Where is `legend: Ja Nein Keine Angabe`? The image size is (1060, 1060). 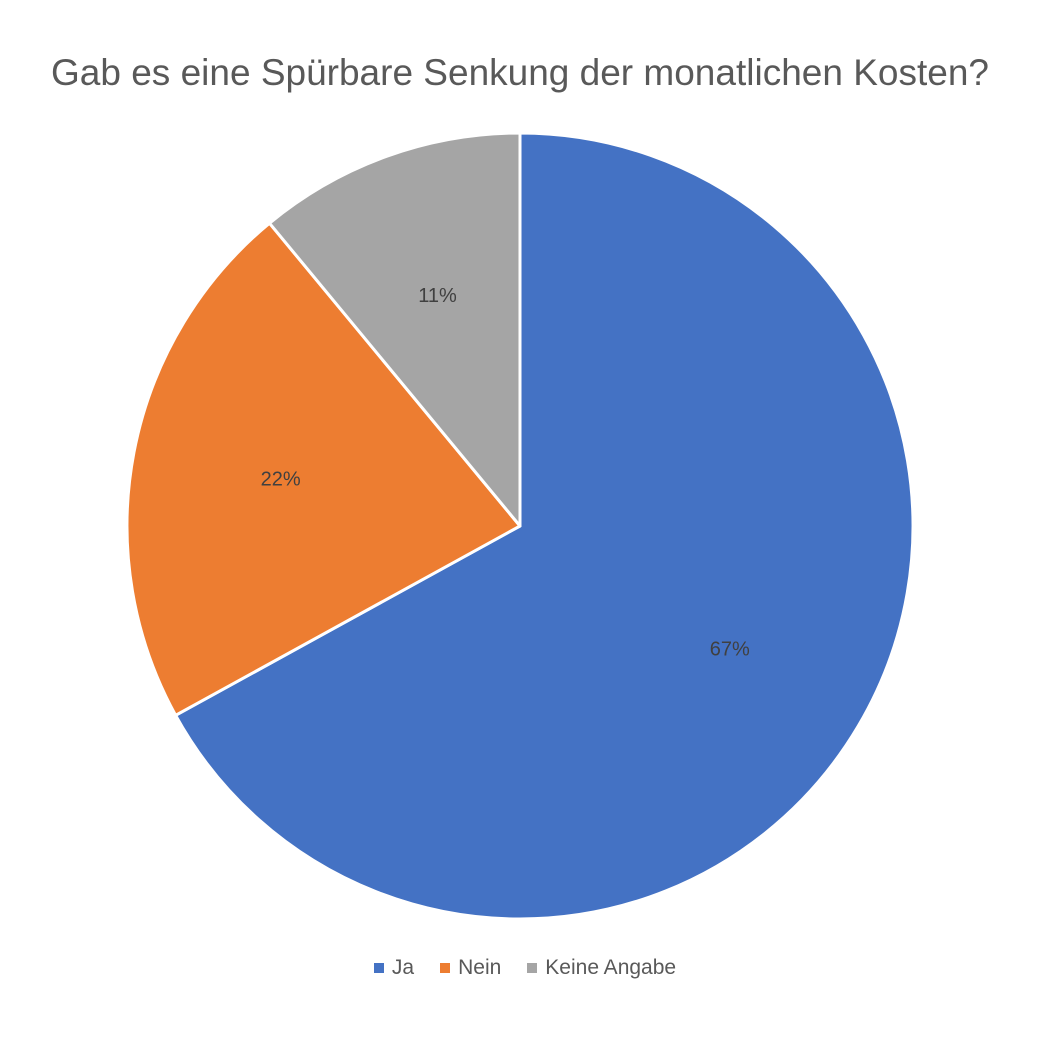 legend: Ja Nein Keine Angabe is located at coordinates (525, 968).